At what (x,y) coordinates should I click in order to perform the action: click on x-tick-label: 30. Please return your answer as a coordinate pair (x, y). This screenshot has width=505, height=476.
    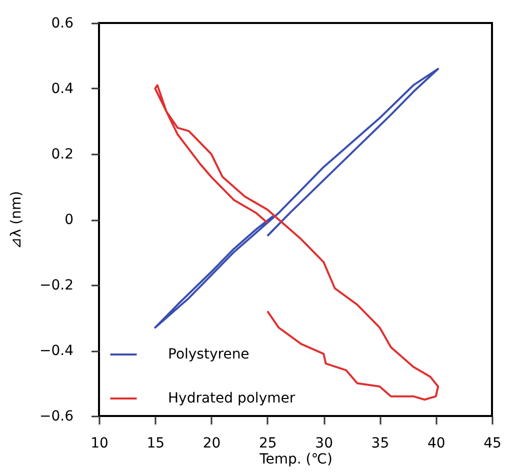
    Looking at the image, I should click on (324, 444).